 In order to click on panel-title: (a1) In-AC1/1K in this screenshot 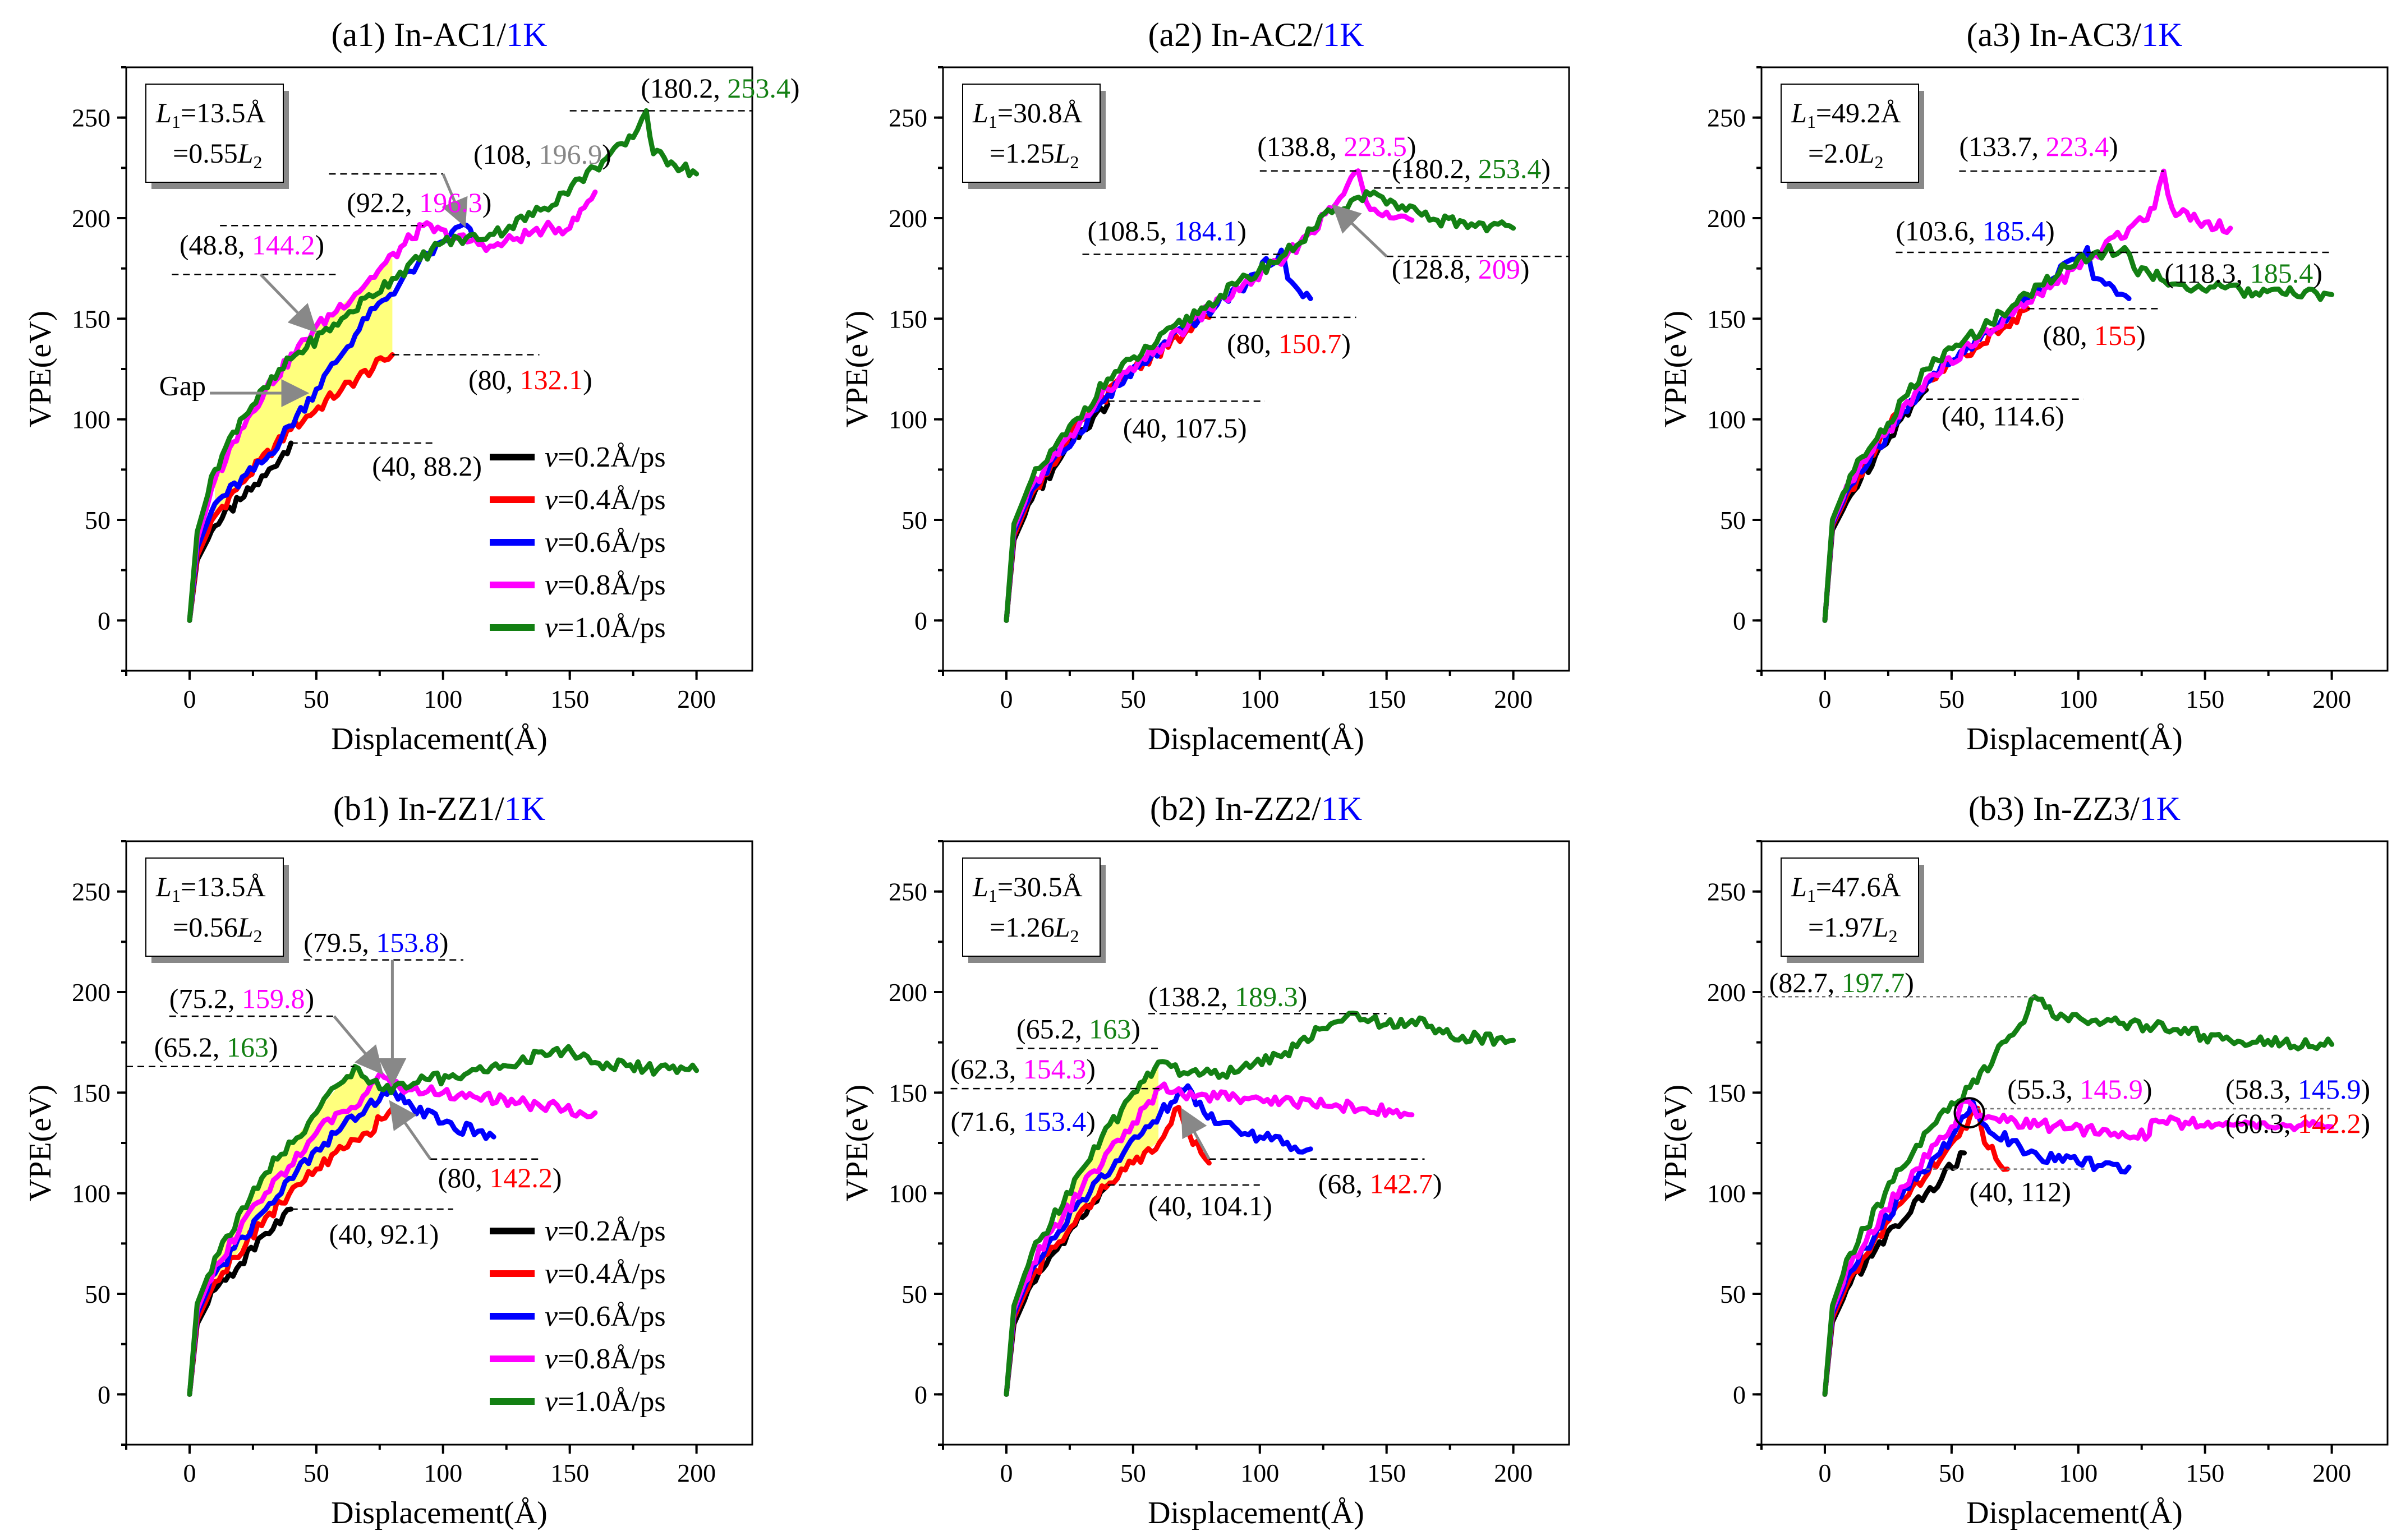, I will do `click(440, 35)`.